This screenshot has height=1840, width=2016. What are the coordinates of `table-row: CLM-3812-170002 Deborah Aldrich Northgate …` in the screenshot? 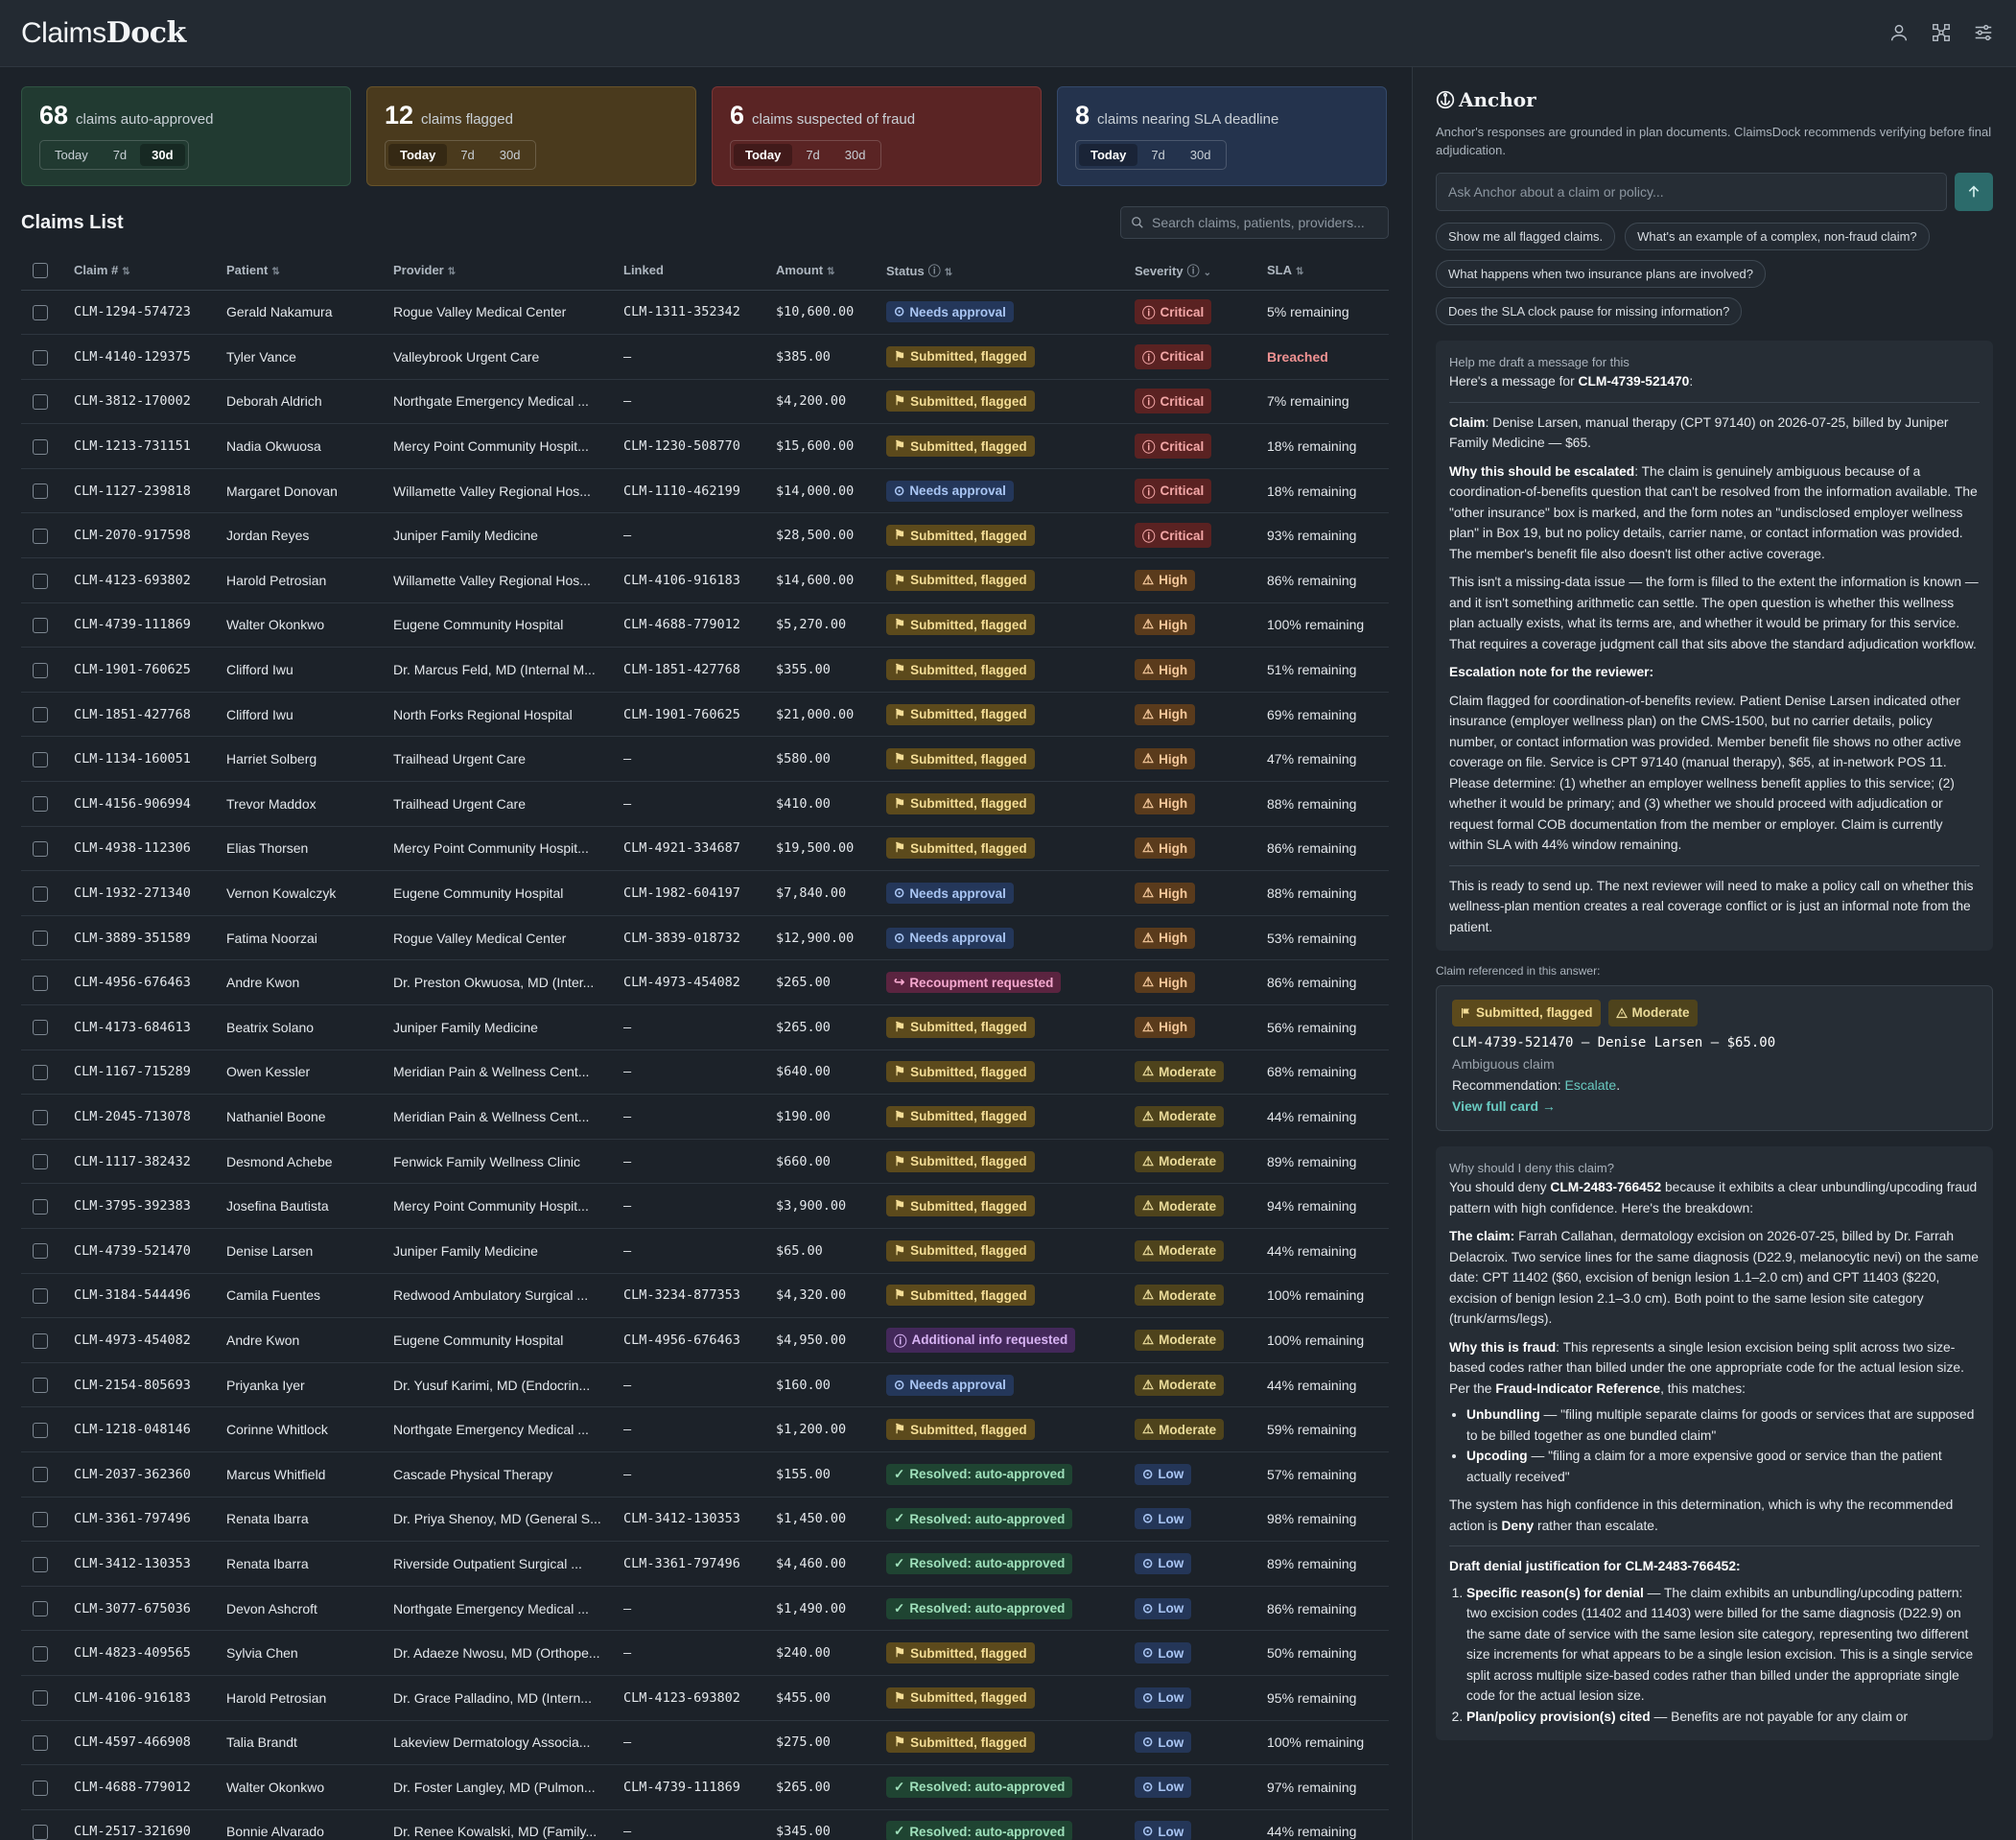 It's located at (705, 402).